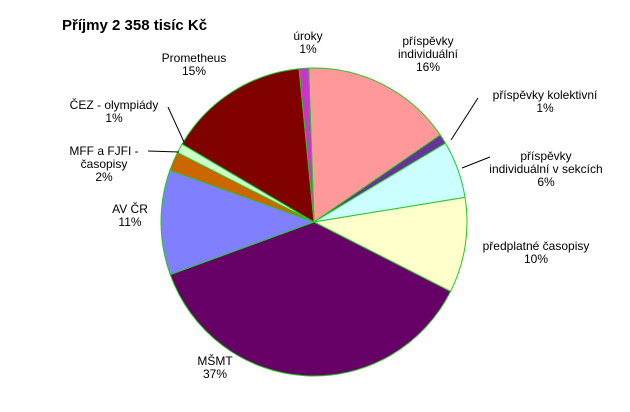  What do you see at coordinates (130, 208) in the screenshot?
I see `slice-name-label: AV ČR` at bounding box center [130, 208].